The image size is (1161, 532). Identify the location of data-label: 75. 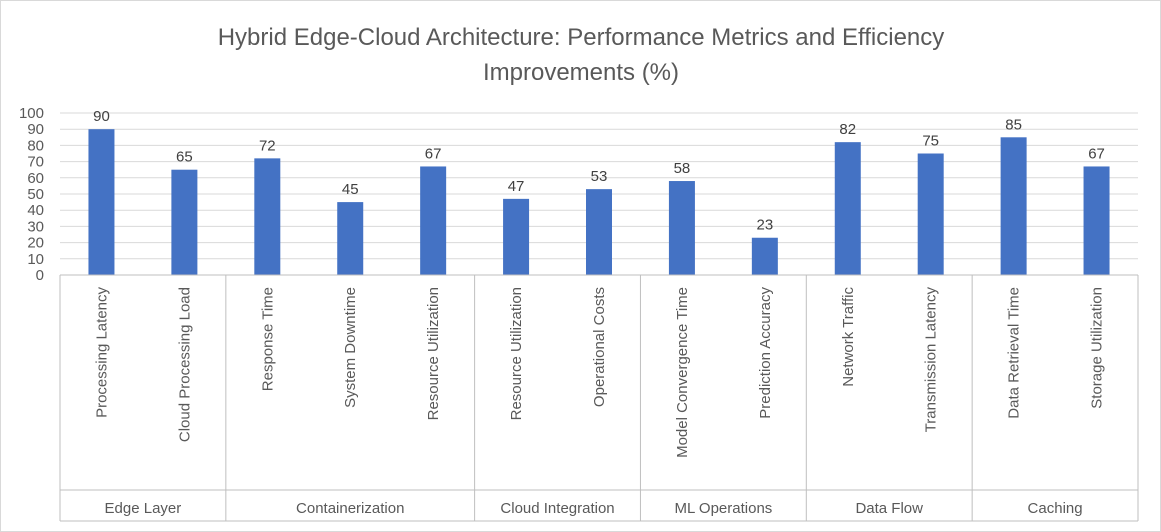
(930, 141).